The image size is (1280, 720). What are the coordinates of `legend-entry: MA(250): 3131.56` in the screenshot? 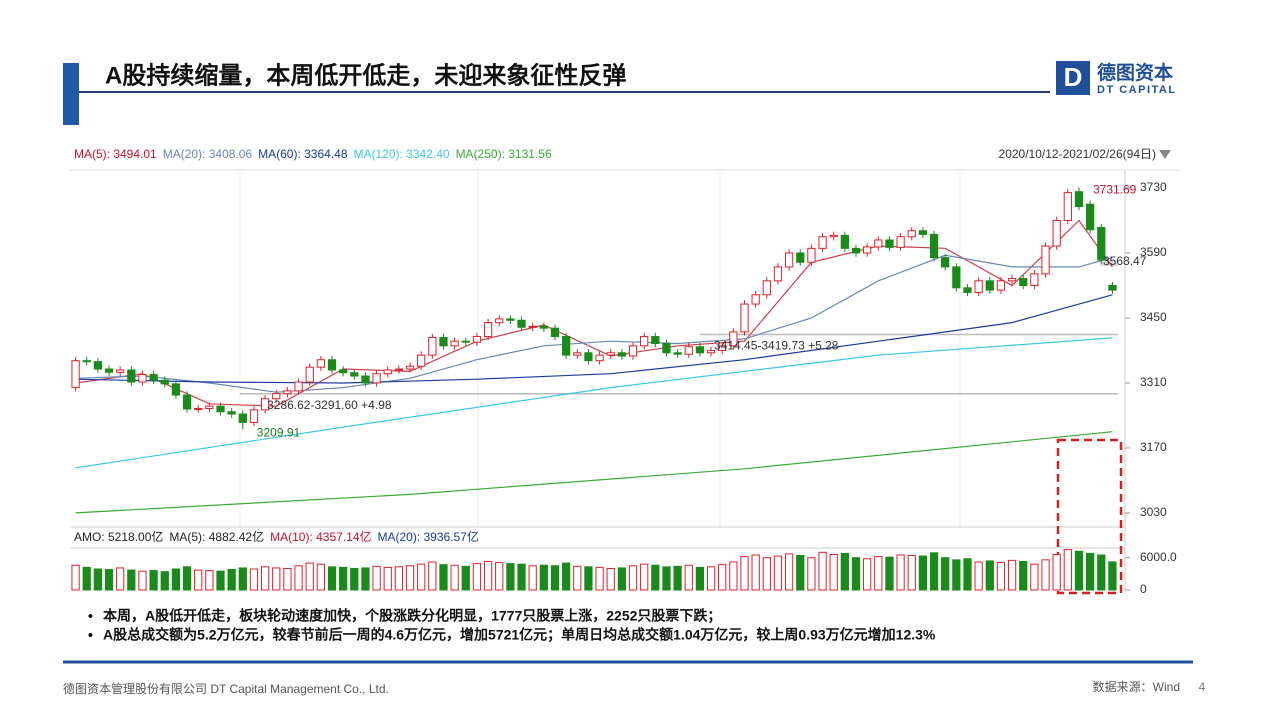 It's located at (504, 154).